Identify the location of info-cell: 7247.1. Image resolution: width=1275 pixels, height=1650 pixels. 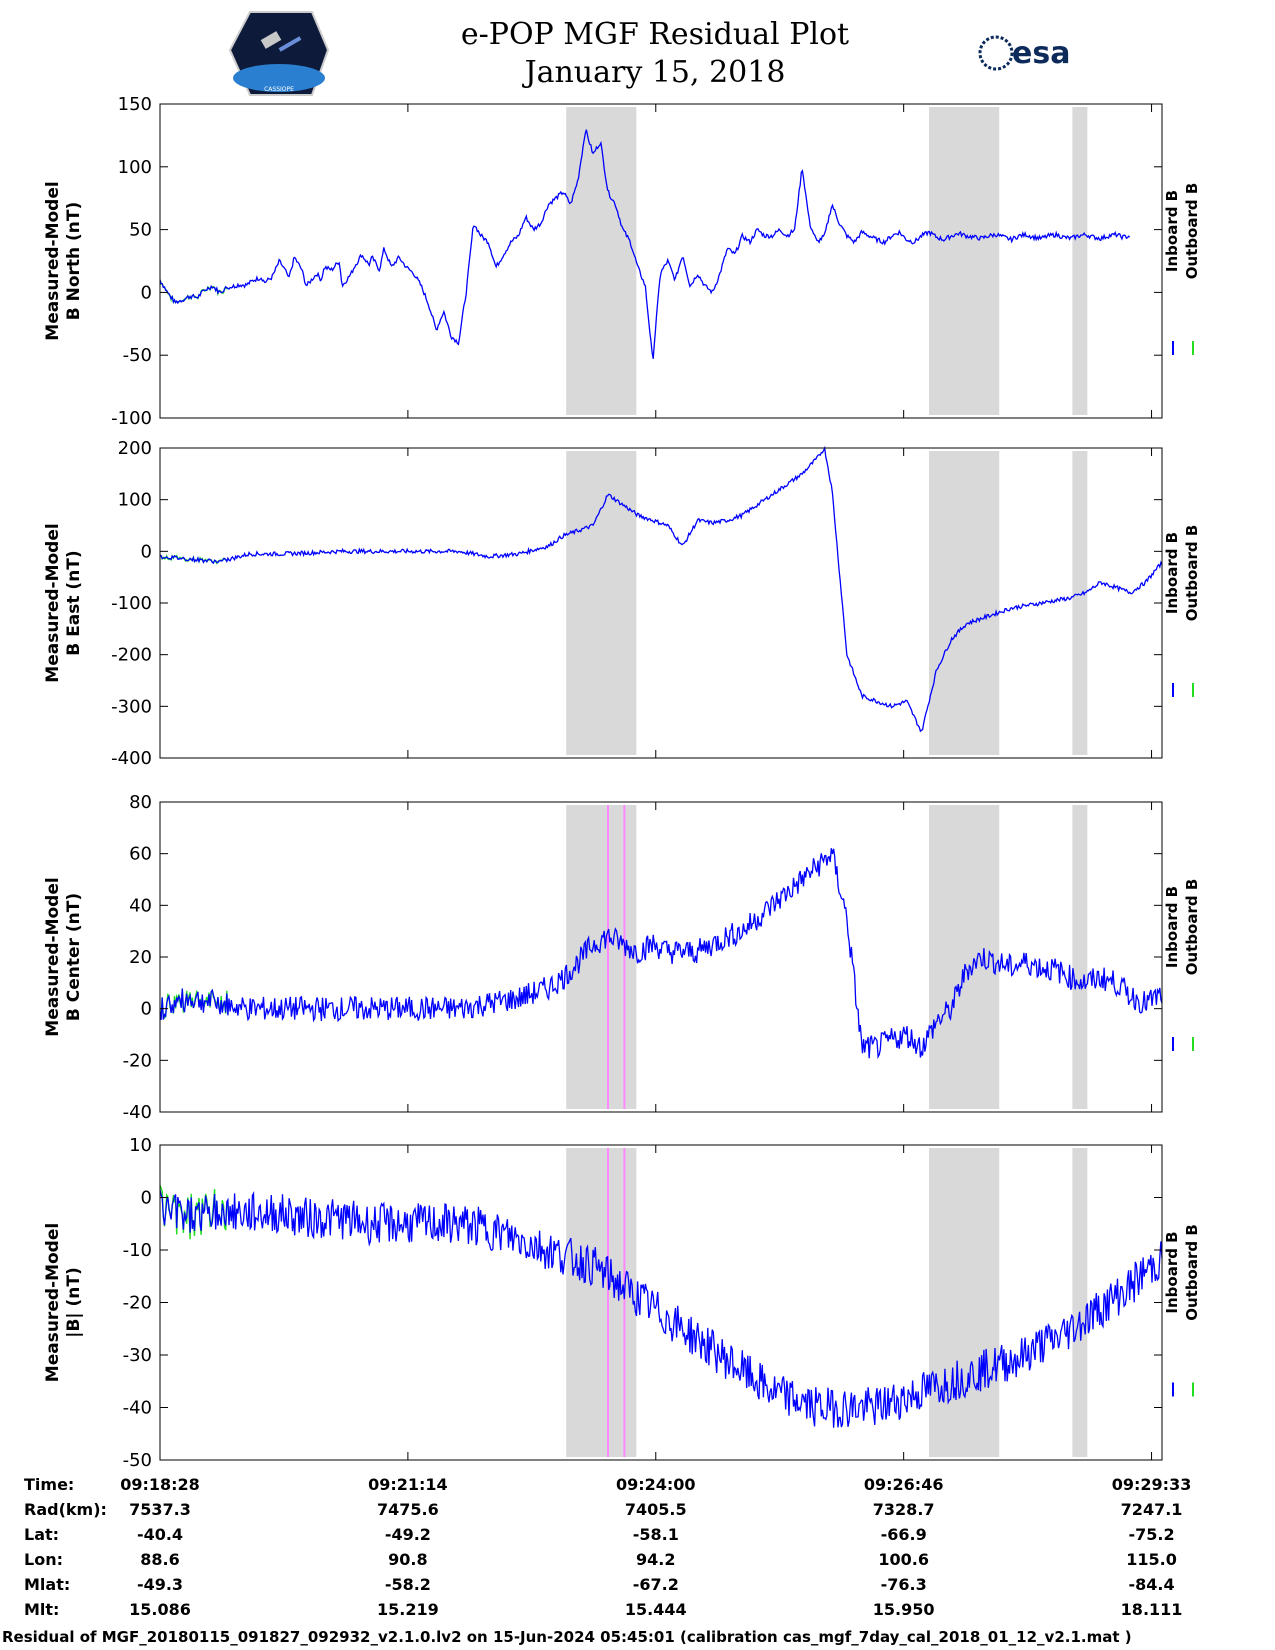
(1152, 1509).